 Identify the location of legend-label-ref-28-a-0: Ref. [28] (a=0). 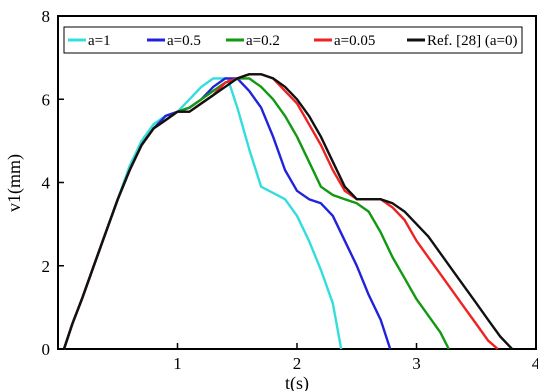
(472, 41).